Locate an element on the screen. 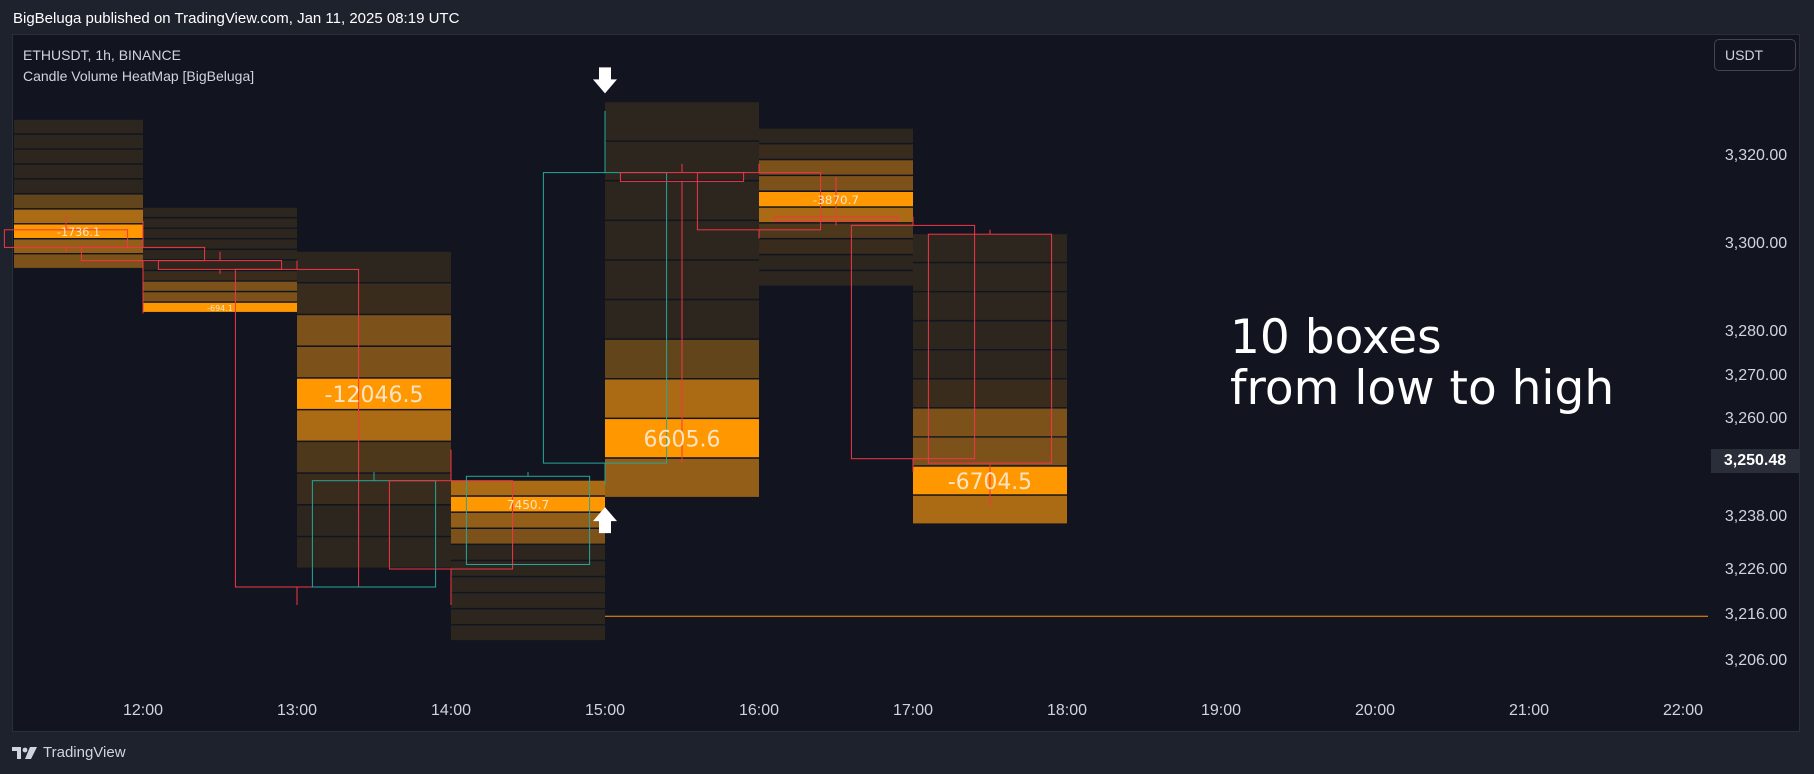  price-tick-label: 3,260.00 is located at coordinates (1756, 418).